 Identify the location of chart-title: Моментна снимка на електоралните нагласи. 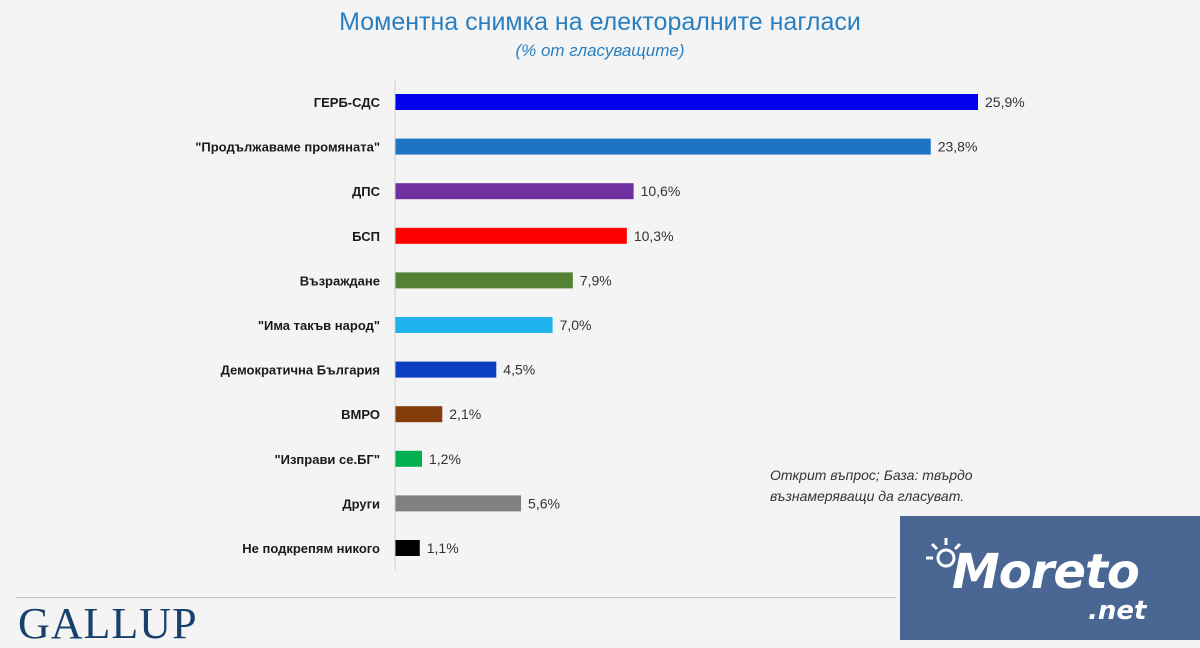
(600, 22).